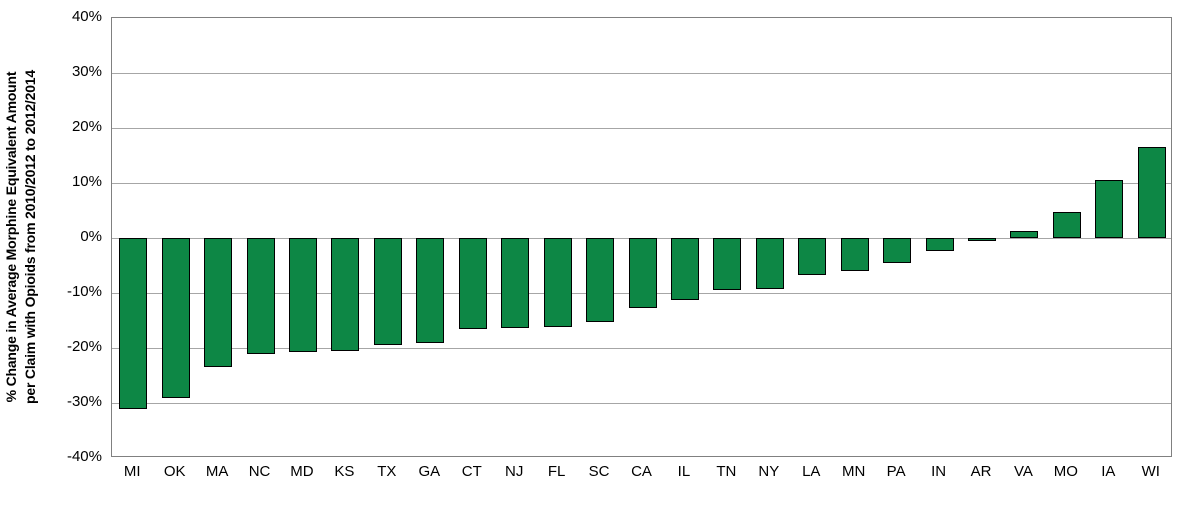 Image resolution: width=1204 pixels, height=509 pixels. What do you see at coordinates (175, 318) in the screenshot?
I see `bar-OK` at bounding box center [175, 318].